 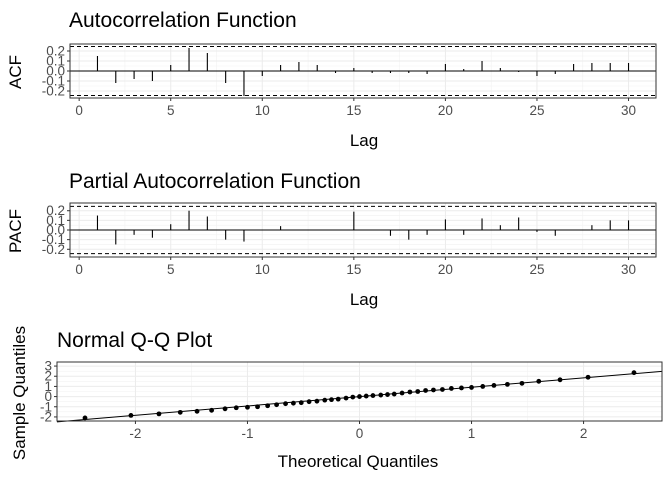 I want to click on pacf-x-tick-label: 10, so click(x=262, y=269).